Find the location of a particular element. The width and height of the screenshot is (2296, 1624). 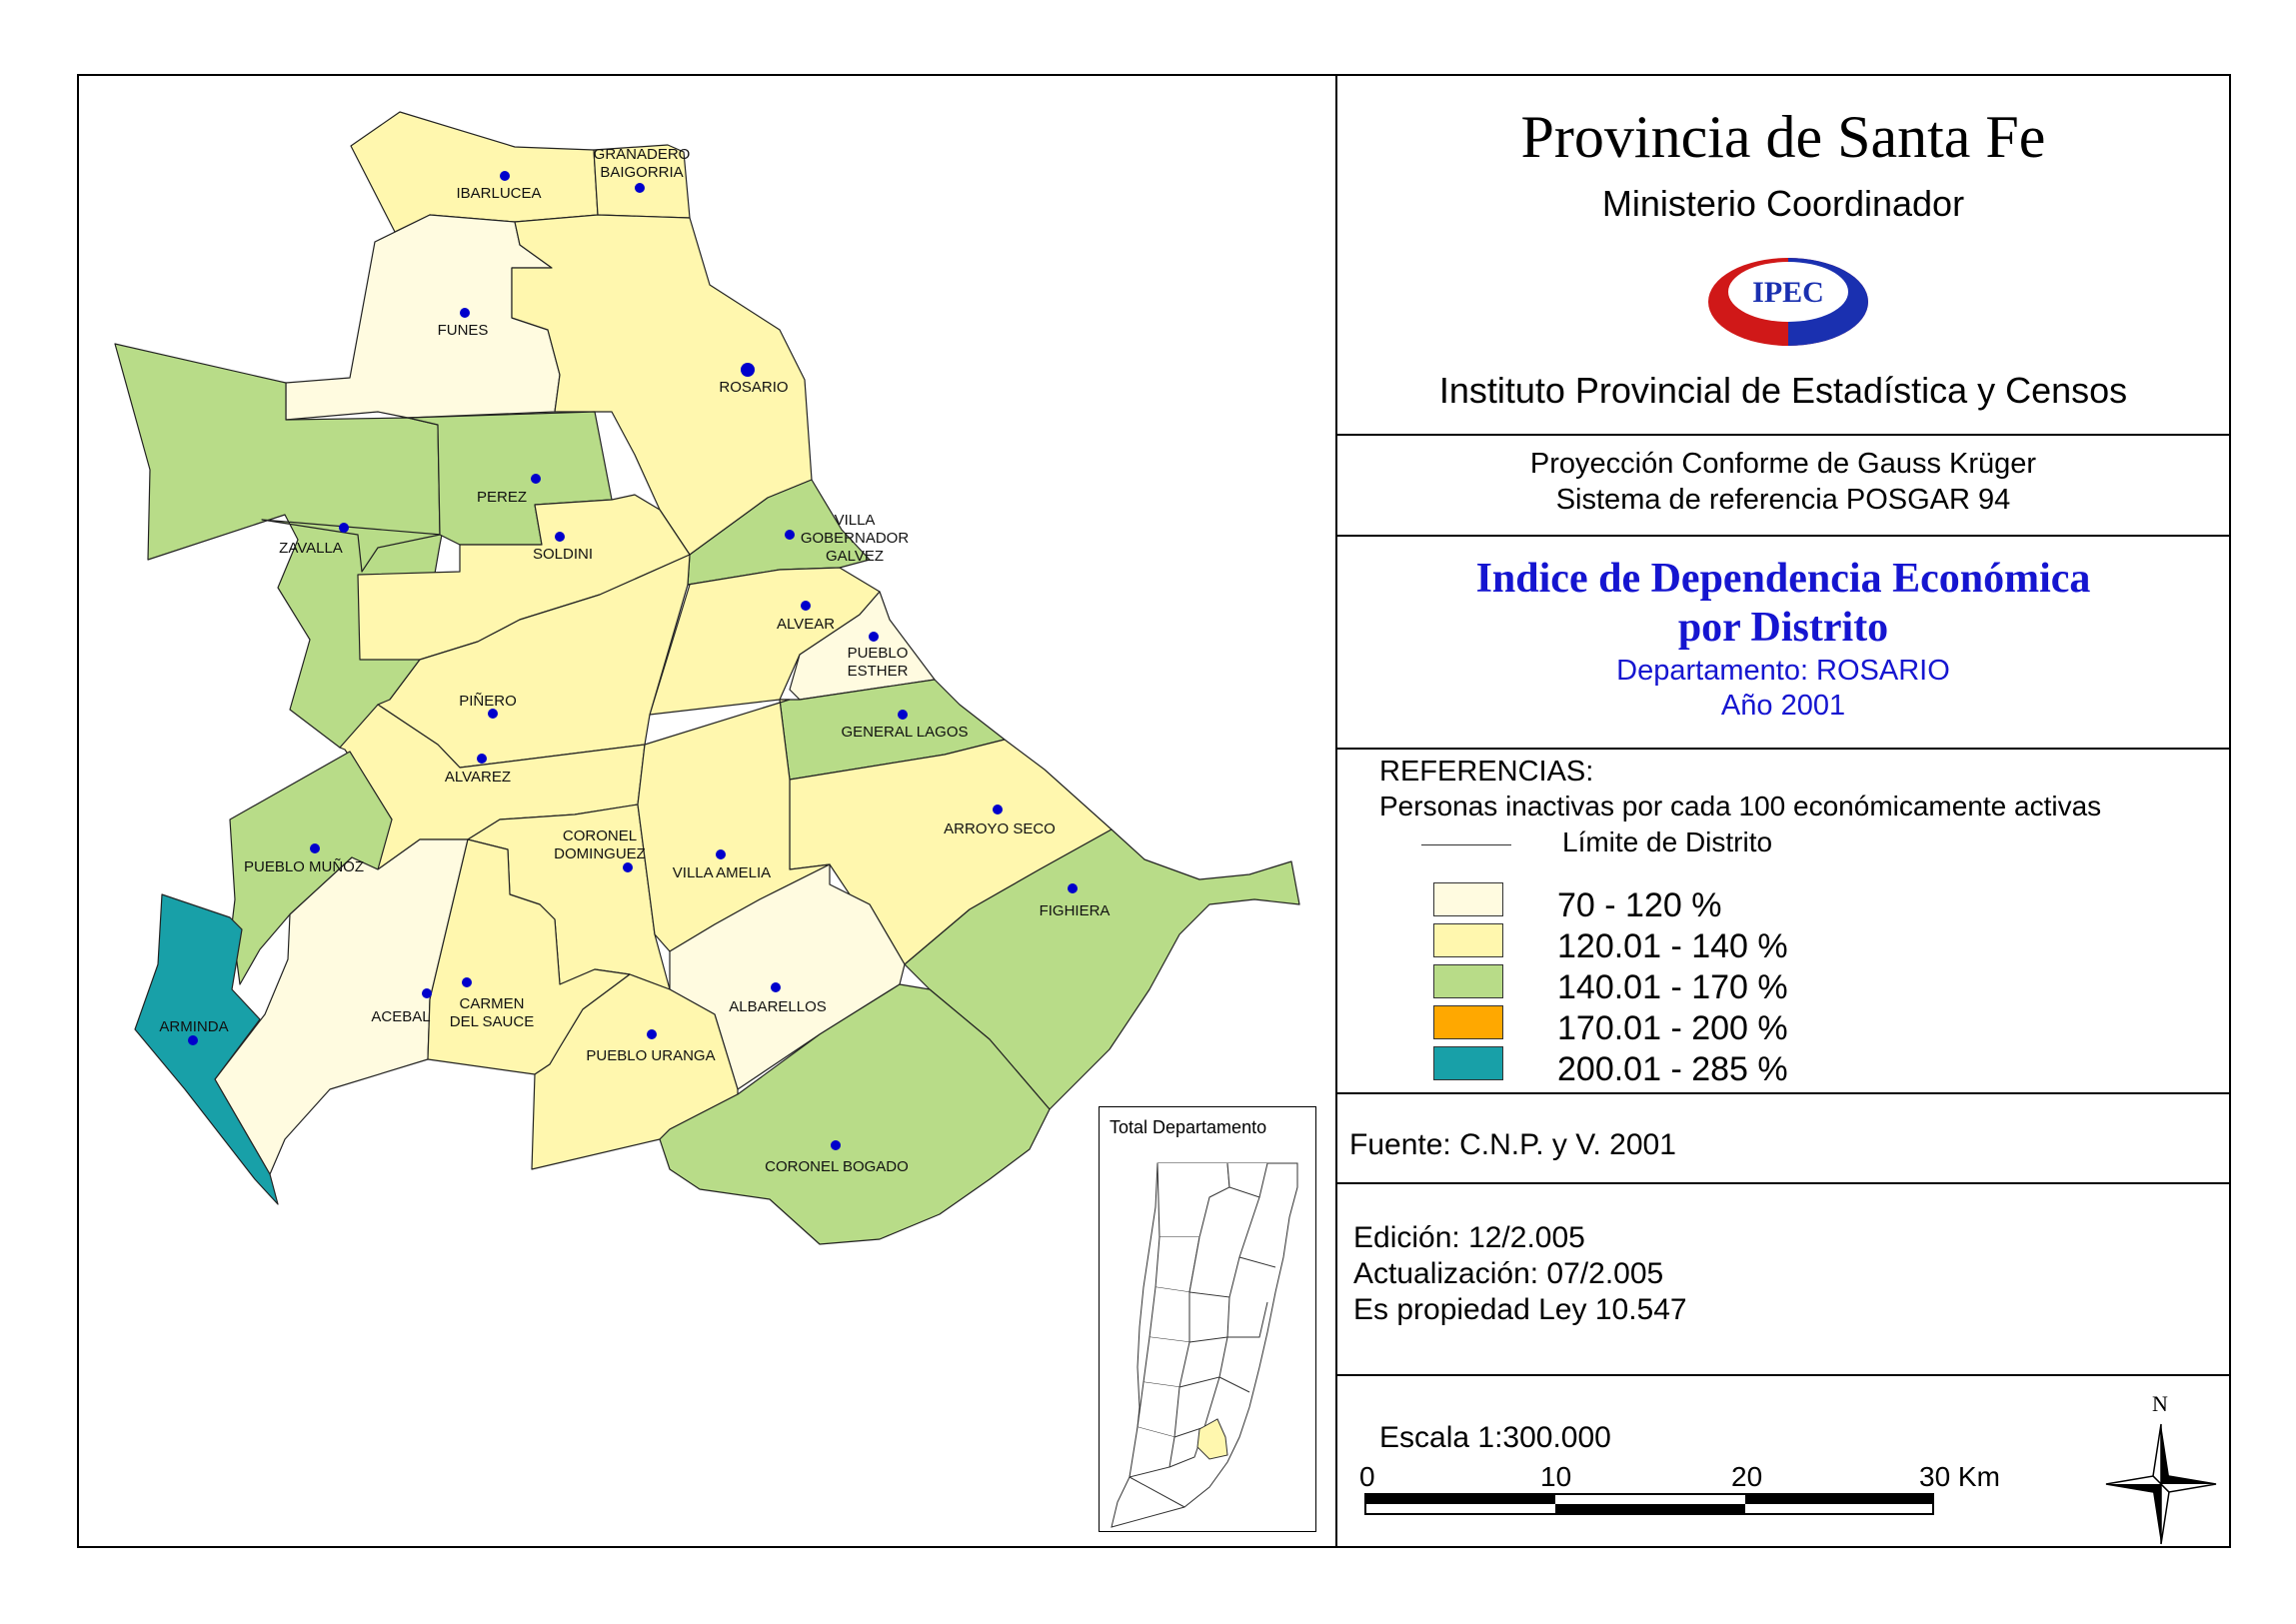

label-funes: FUNES is located at coordinates (463, 331).